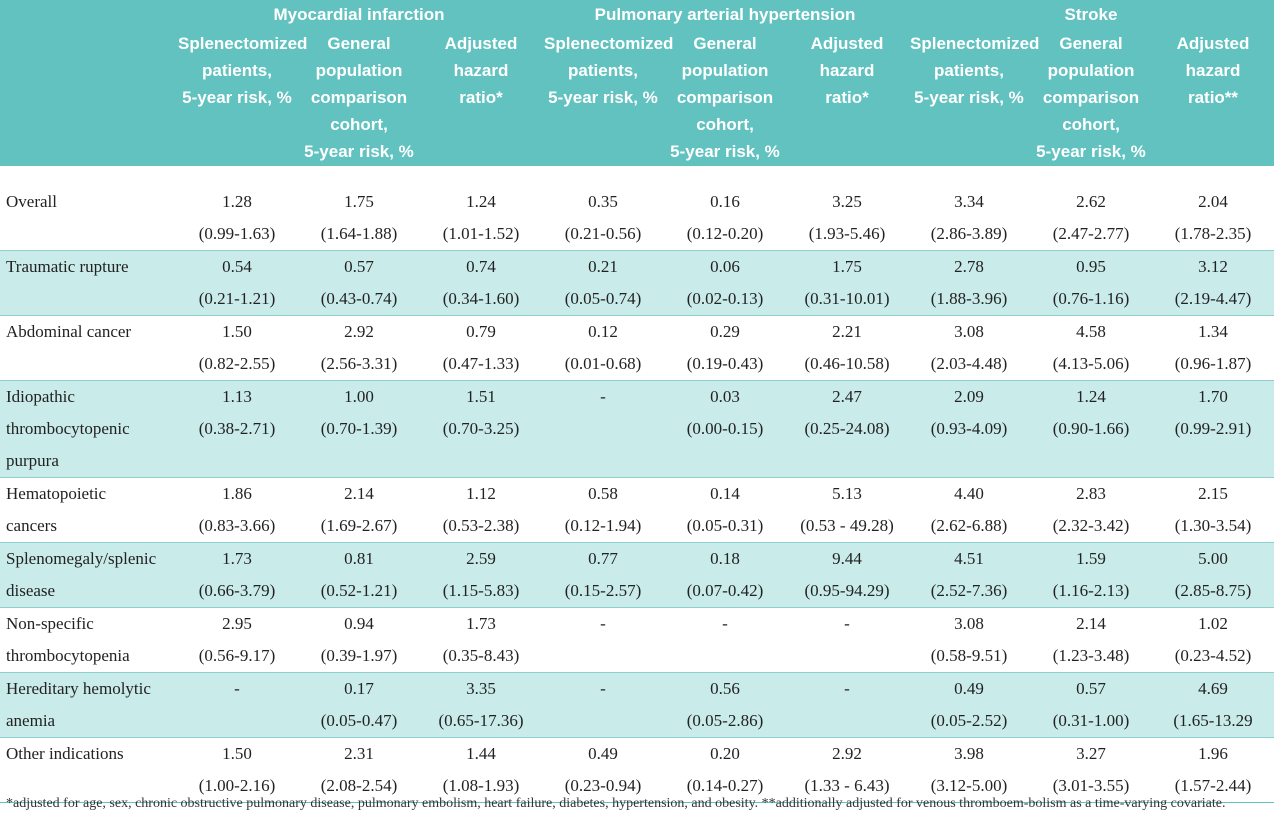 The width and height of the screenshot is (1280, 838). I want to click on estimate-value: 5.00, so click(1213, 558).